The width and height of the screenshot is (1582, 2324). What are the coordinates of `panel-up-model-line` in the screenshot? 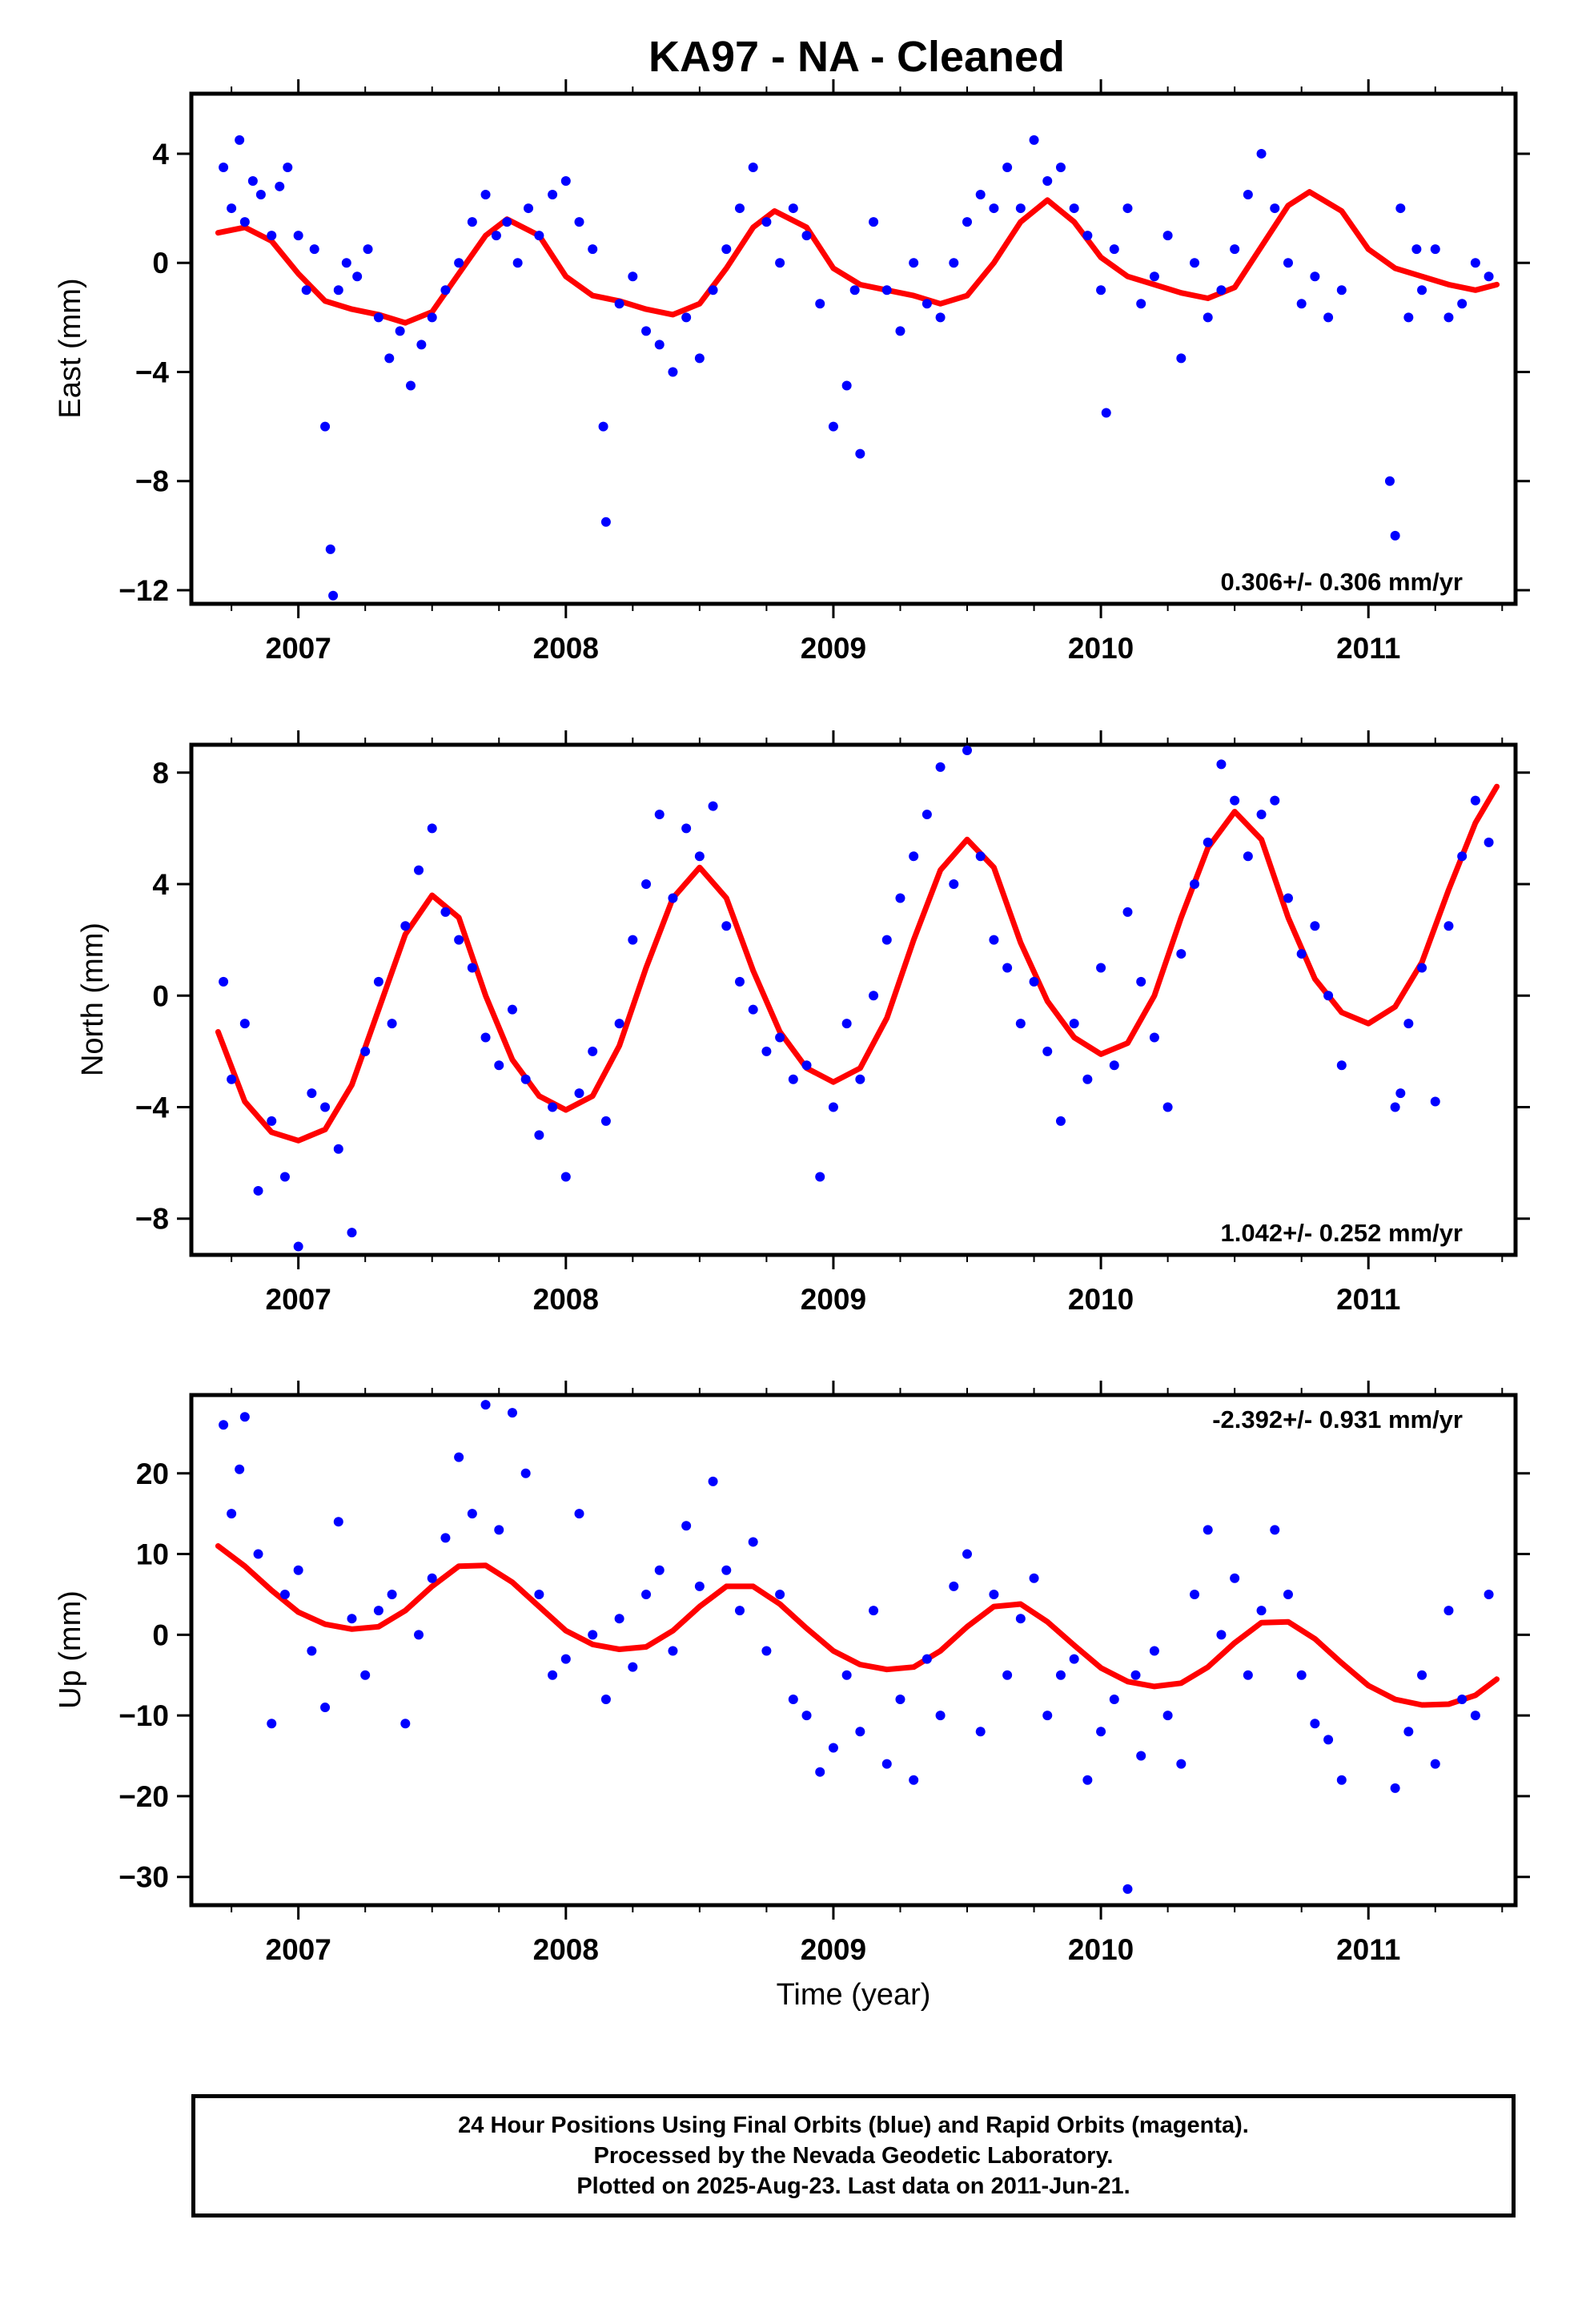 It's located at (857, 1625).